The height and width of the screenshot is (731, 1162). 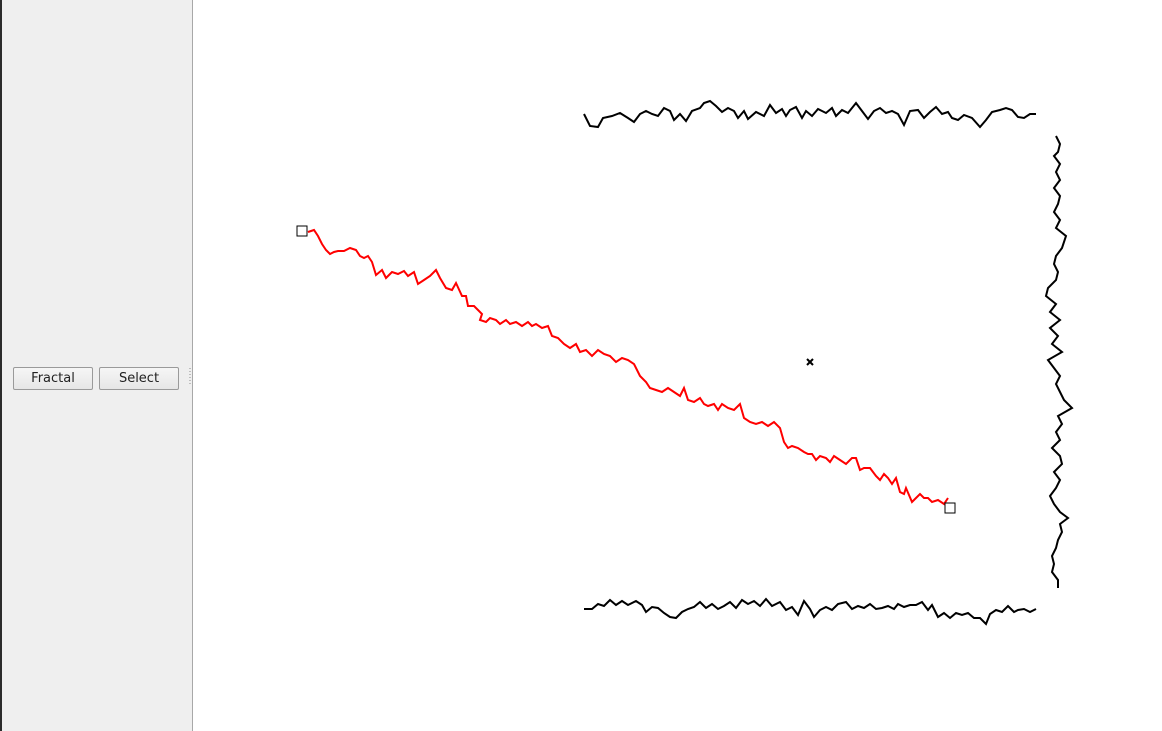 What do you see at coordinates (1059, 361) in the screenshot?
I see `fractal-line-right` at bounding box center [1059, 361].